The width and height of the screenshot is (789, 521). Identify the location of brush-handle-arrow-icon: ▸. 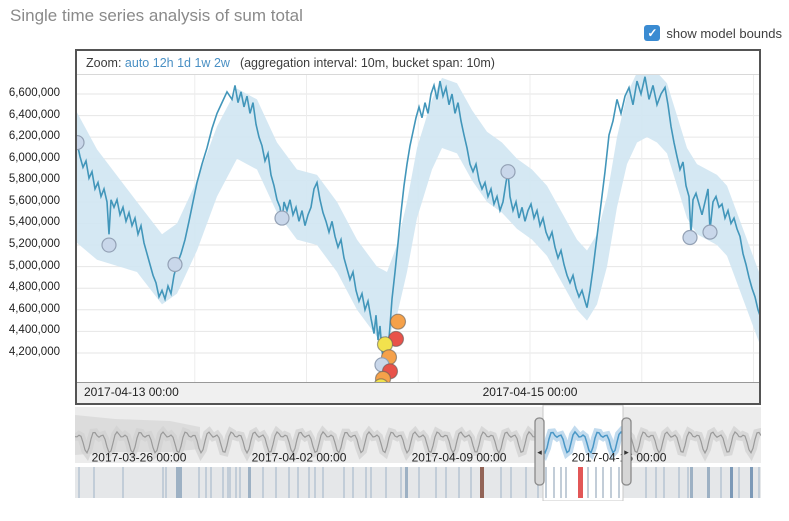
(626, 452).